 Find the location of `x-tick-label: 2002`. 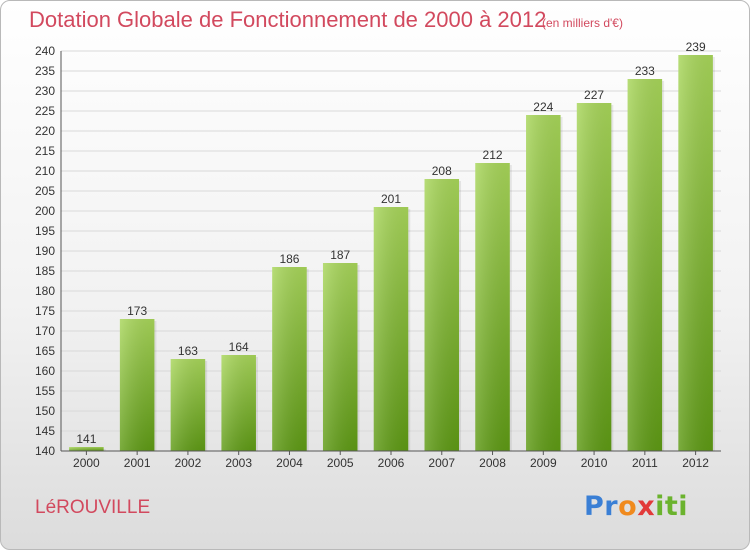

x-tick-label: 2002 is located at coordinates (188, 463).